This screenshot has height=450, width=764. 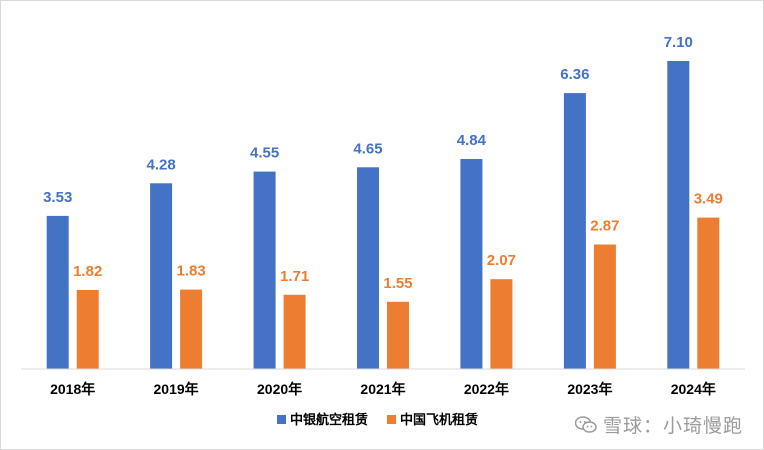 What do you see at coordinates (678, 42) in the screenshot?
I see `value-label-boc-aviation-6: 7.10` at bounding box center [678, 42].